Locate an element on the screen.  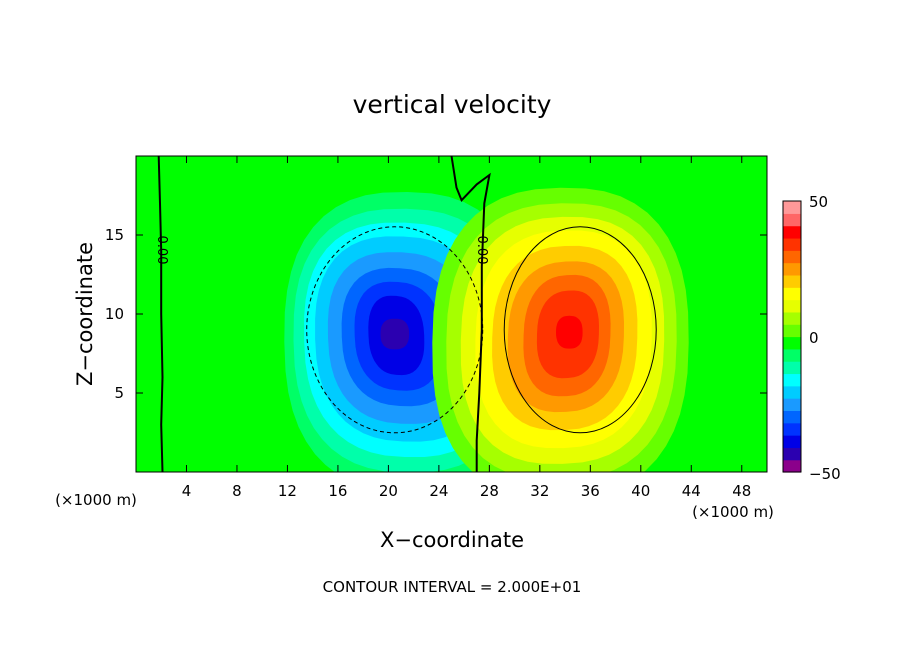
x-tick-label: 20 is located at coordinates (388, 491).